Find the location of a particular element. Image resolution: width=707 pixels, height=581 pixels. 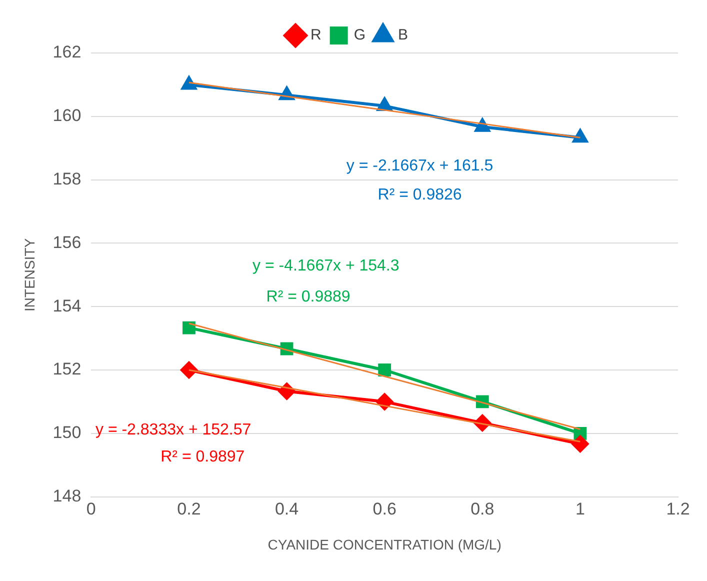

y-axis-title: INTENSITY is located at coordinates (29, 275).